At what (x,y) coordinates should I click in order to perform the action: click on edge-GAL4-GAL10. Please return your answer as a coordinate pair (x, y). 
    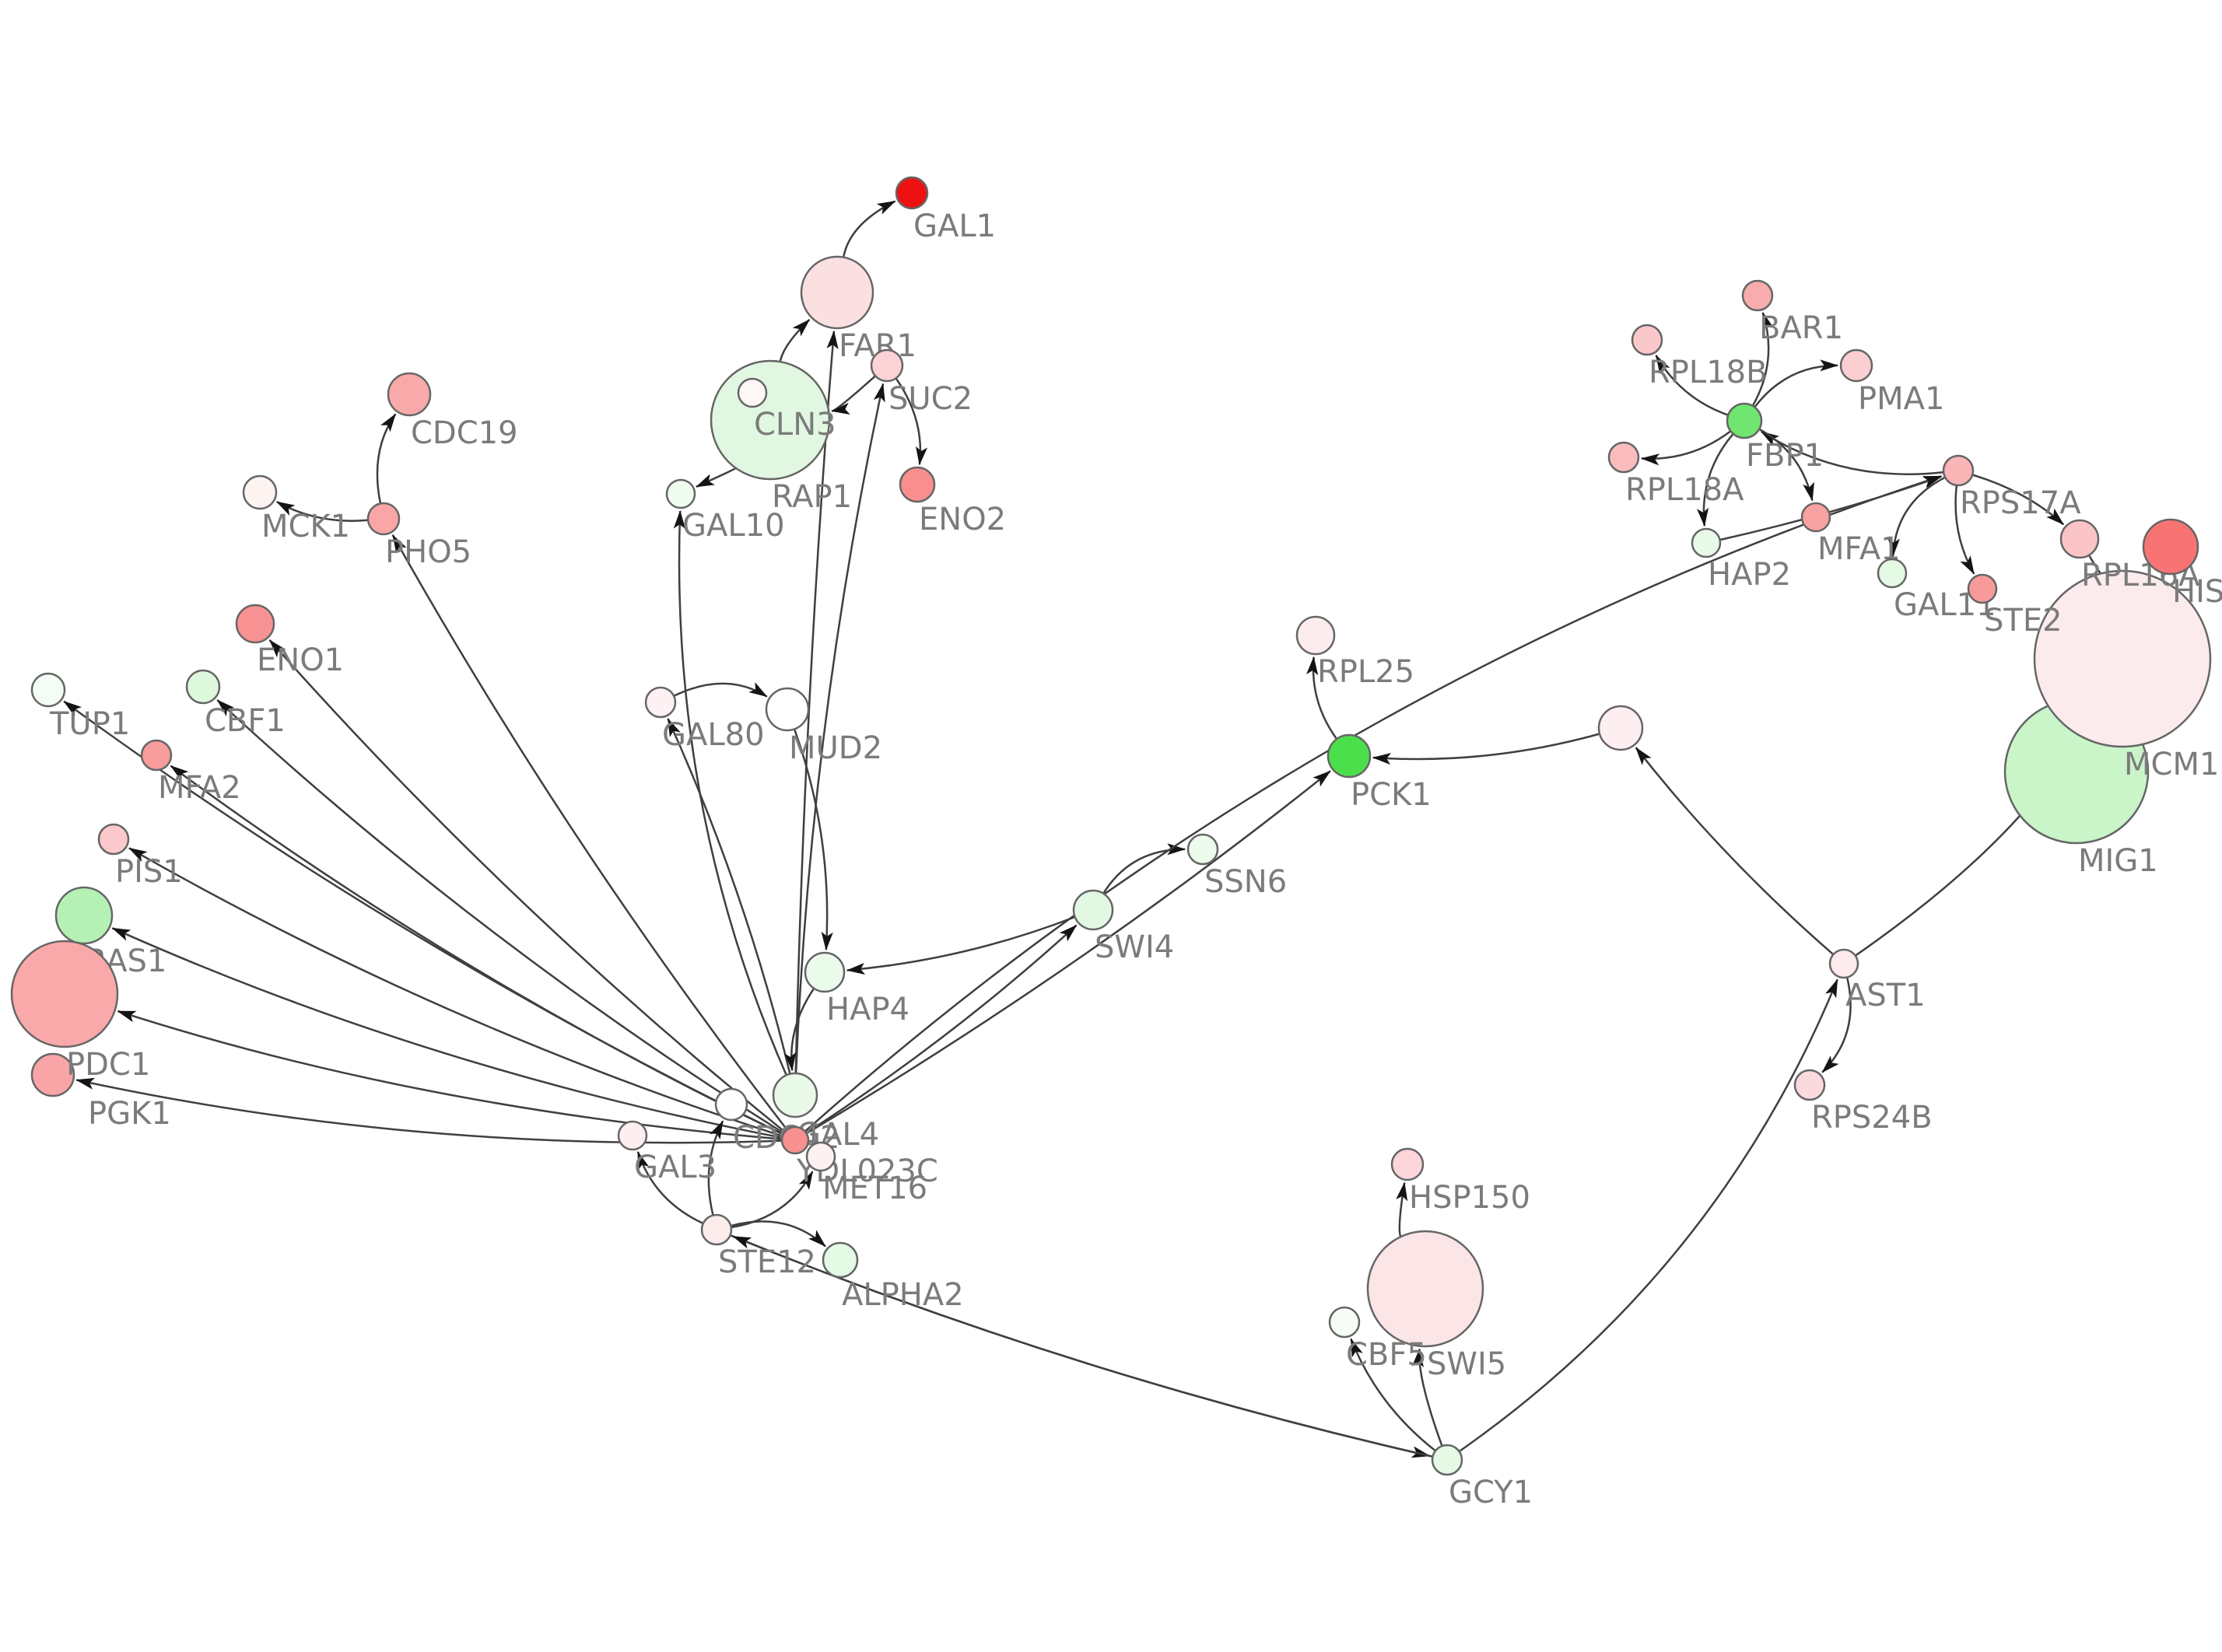
    Looking at the image, I should click on (730, 793).